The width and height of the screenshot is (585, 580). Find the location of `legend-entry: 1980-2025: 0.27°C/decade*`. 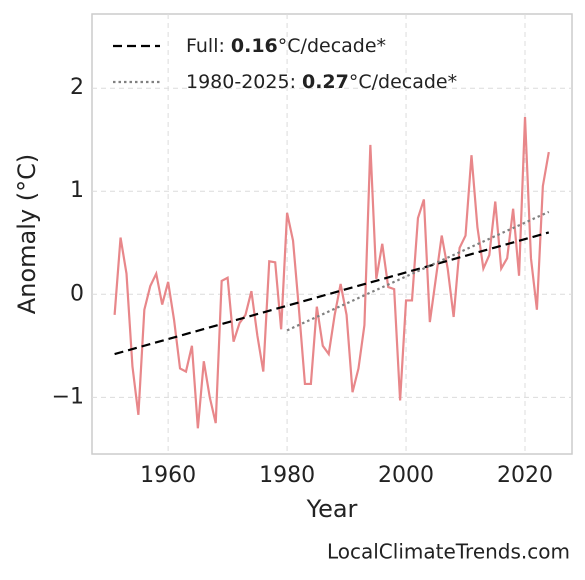

legend-entry: 1980-2025: 0.27°C/decade* is located at coordinates (321, 82).